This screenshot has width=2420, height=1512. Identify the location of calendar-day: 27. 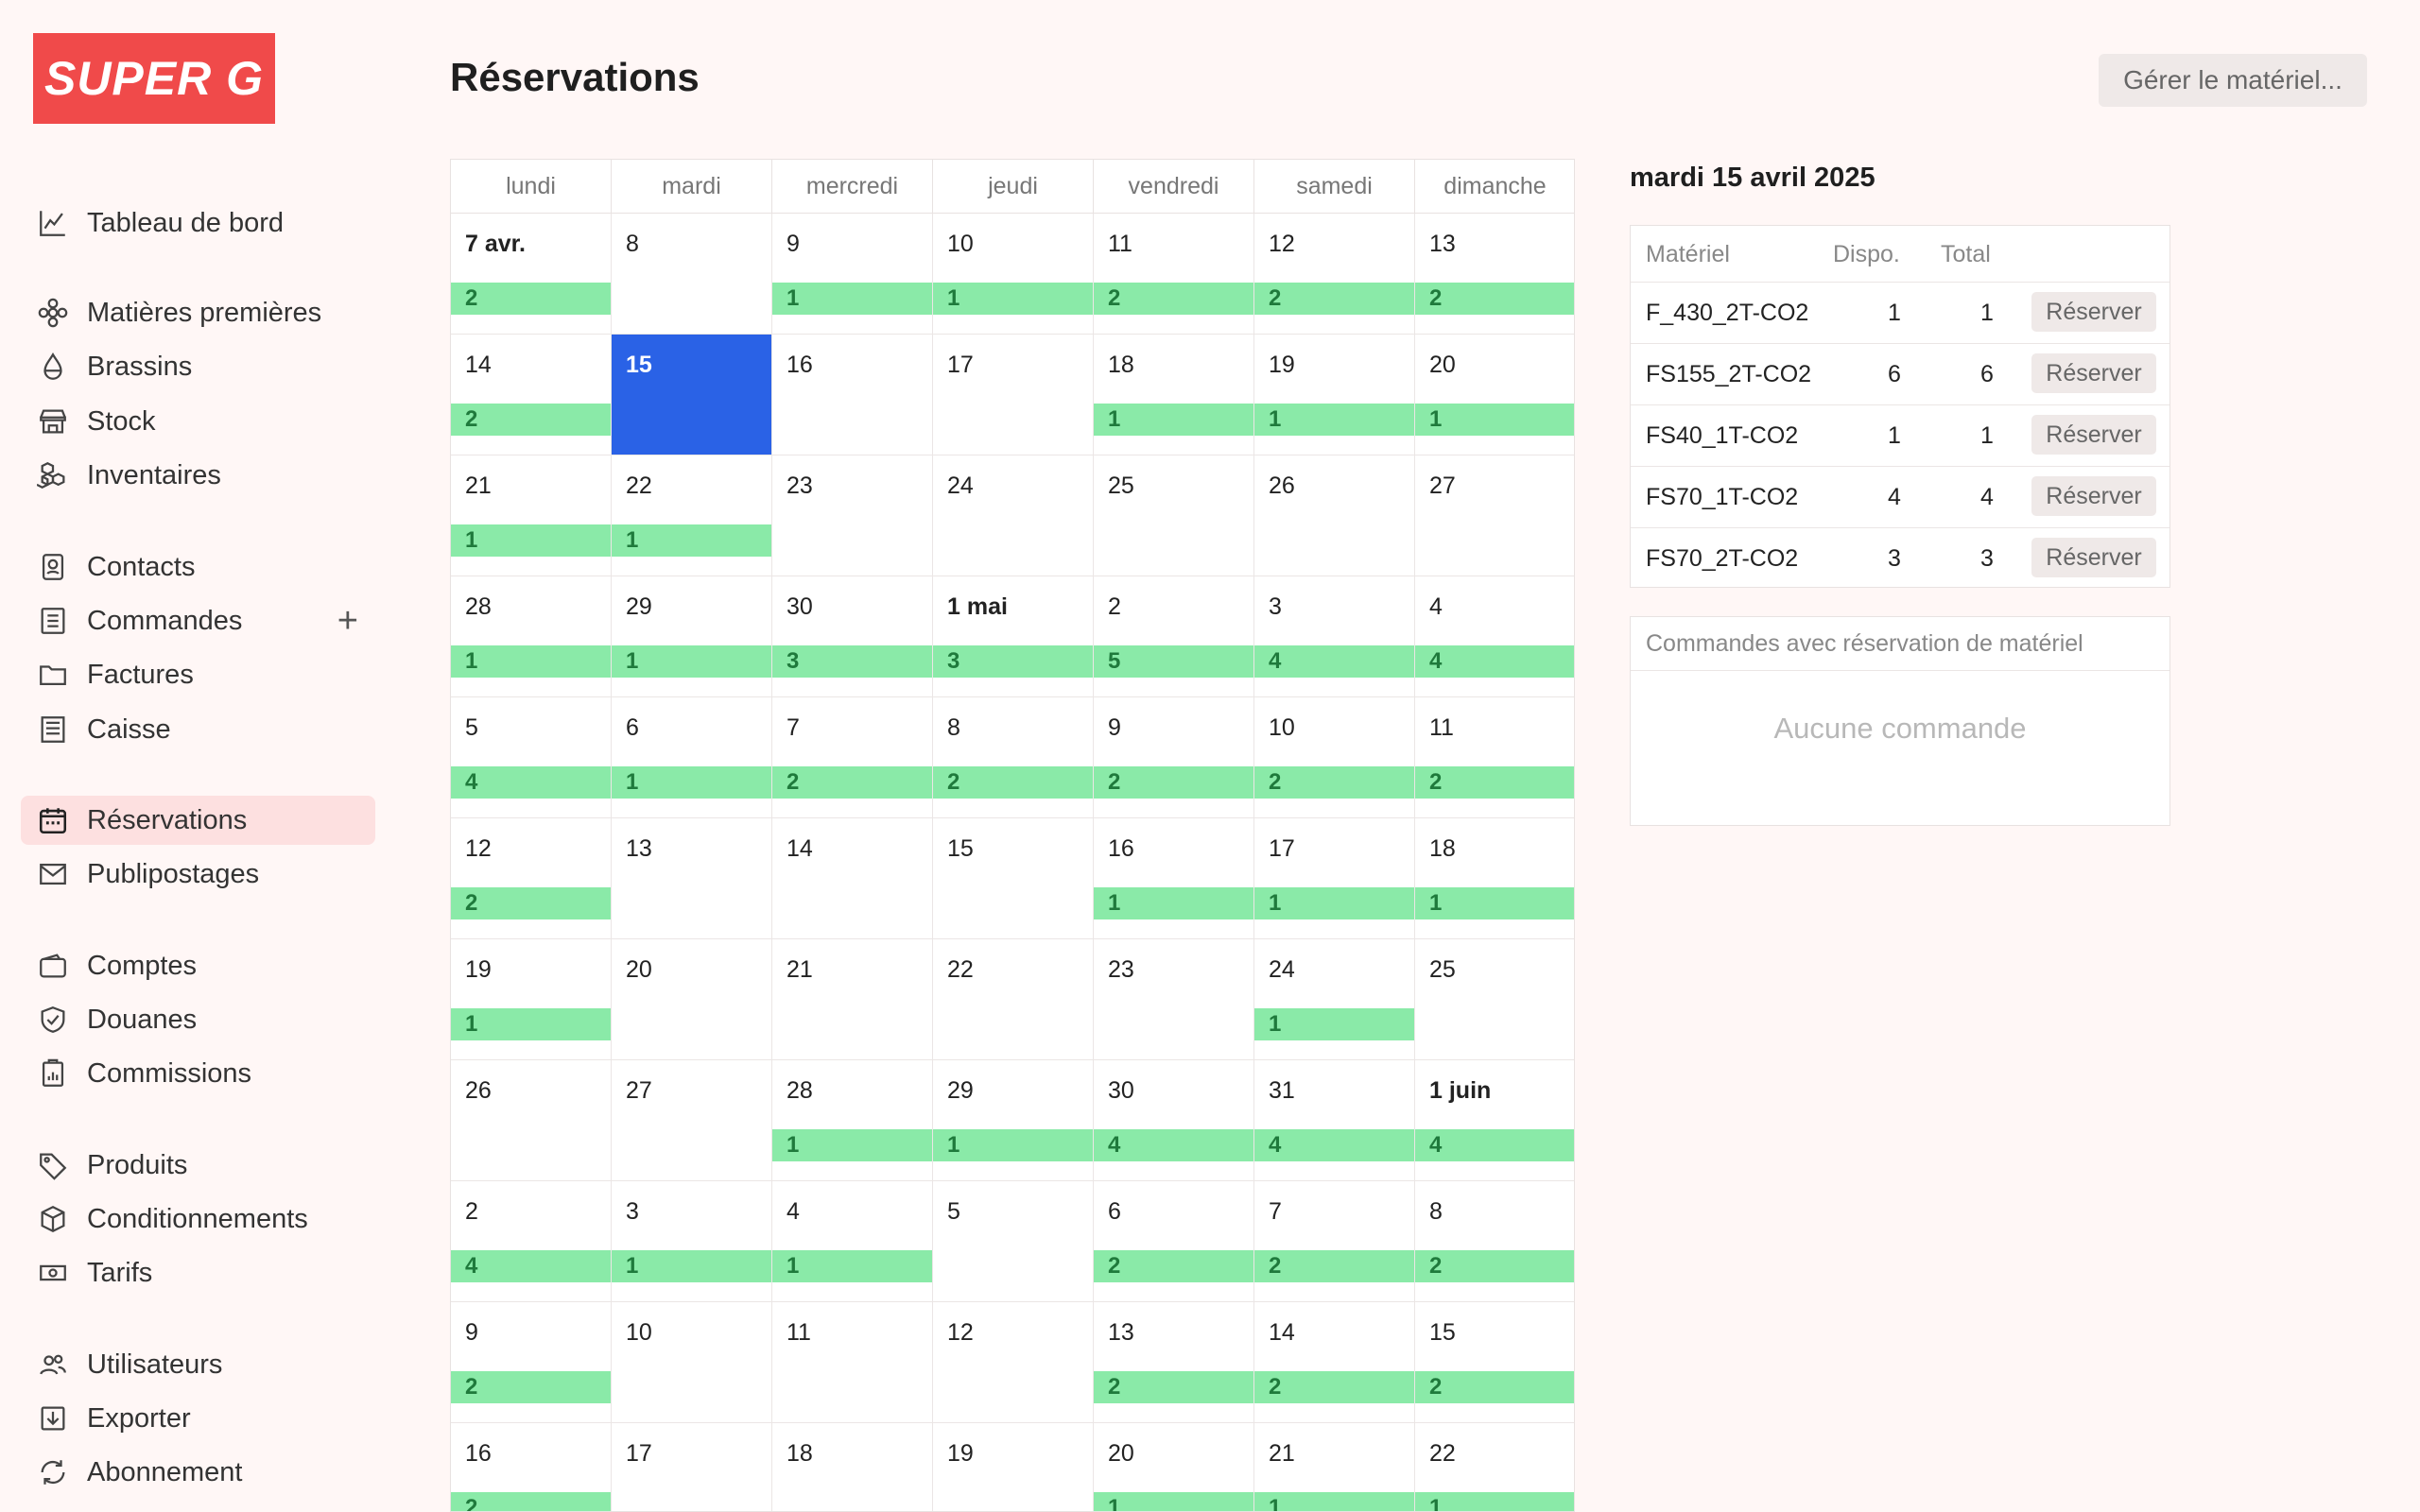
(692, 1120).